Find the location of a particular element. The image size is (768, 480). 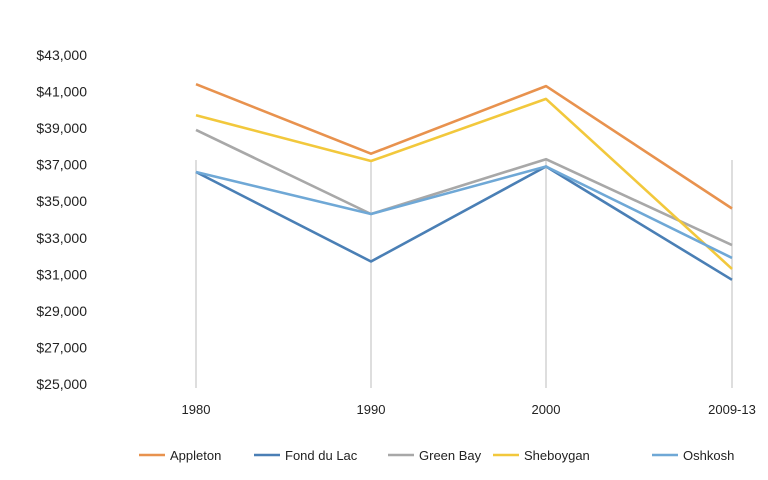

x-tick-label: 2009-13 is located at coordinates (732, 409).